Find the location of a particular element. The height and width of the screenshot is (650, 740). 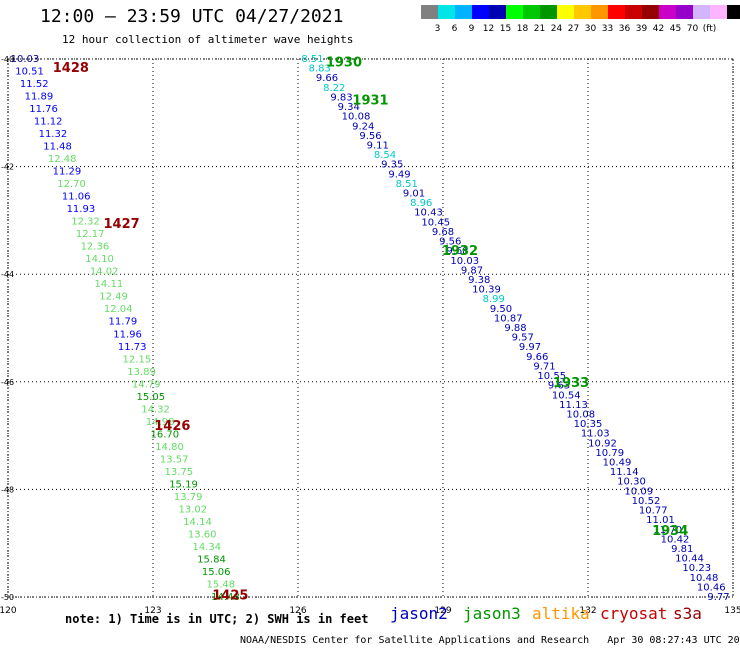

satellite-altika: altika is located at coordinates (561, 613).